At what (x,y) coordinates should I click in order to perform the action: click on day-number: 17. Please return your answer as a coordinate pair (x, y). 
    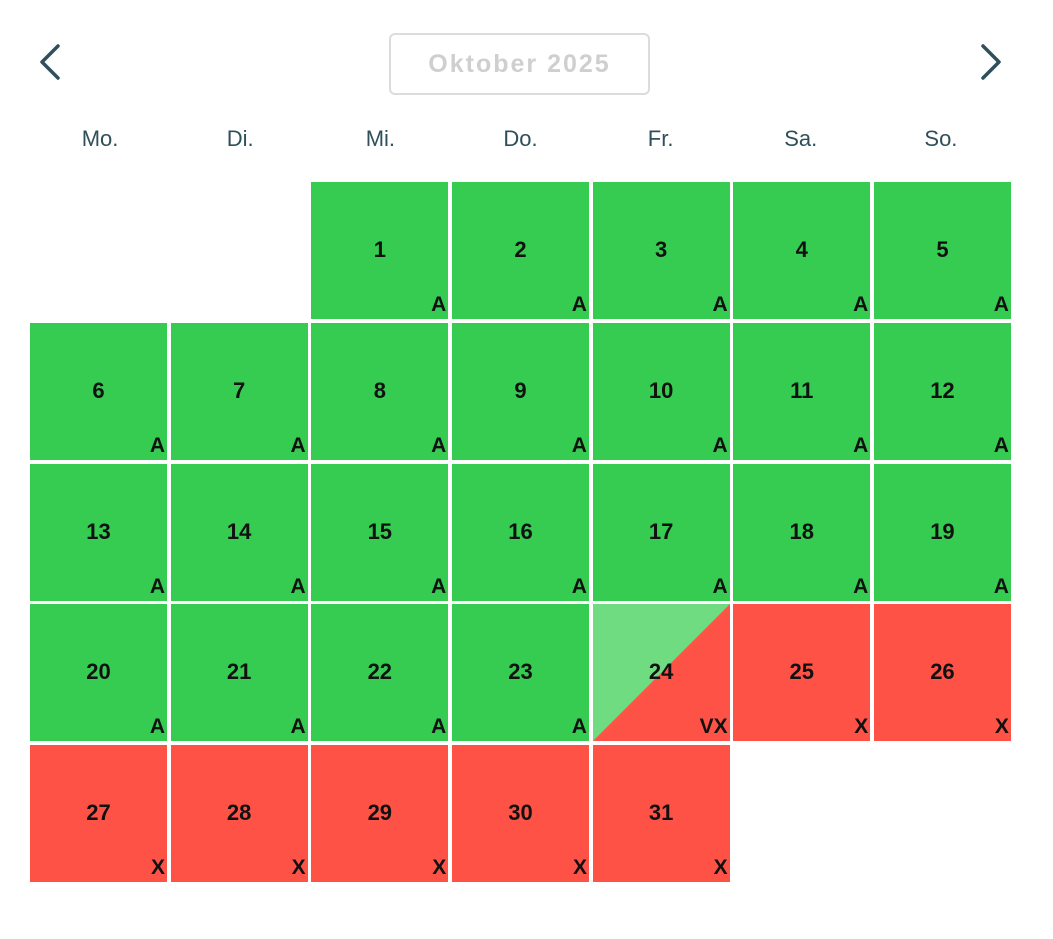
    Looking at the image, I should click on (661, 531).